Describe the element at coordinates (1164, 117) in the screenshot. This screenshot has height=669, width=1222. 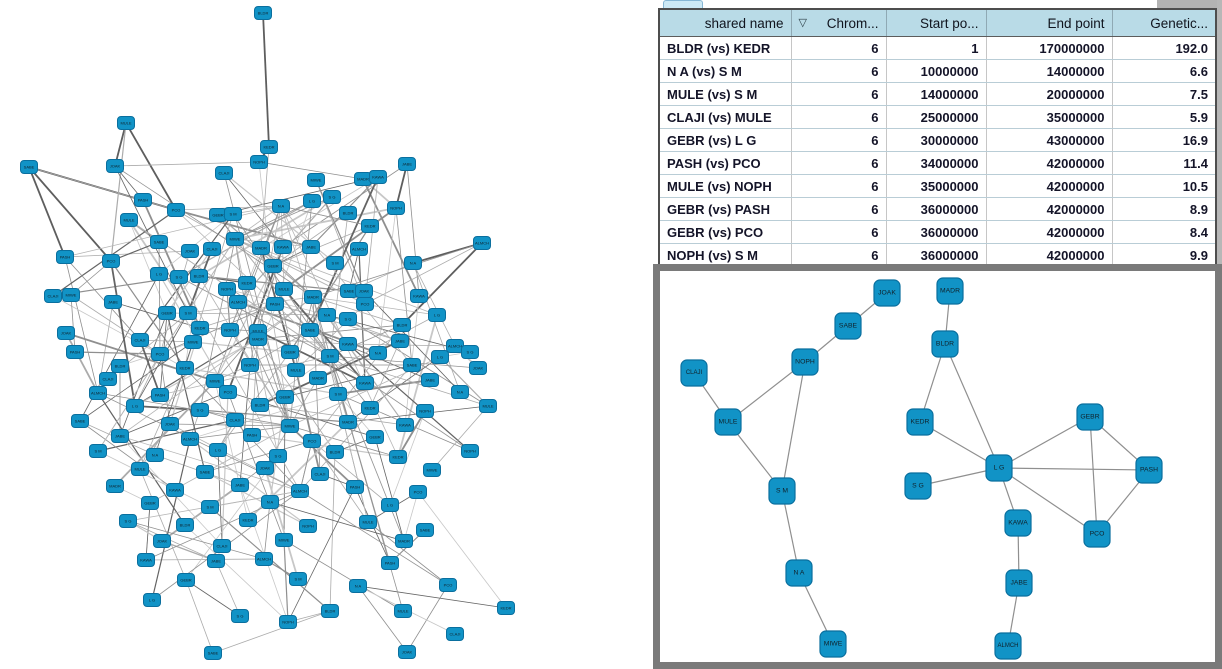
I see `table-cell: 5.9` at that location.